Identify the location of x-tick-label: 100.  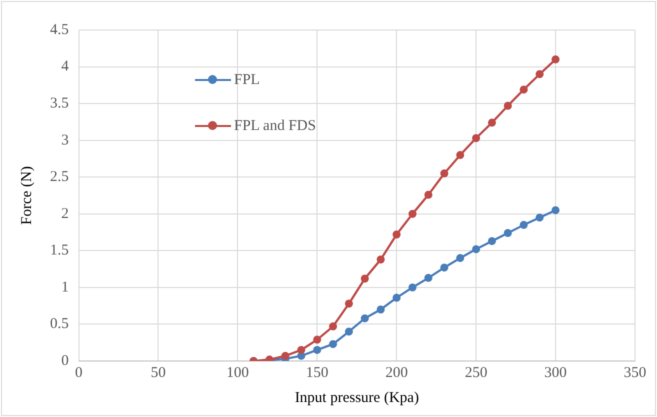
(237, 372).